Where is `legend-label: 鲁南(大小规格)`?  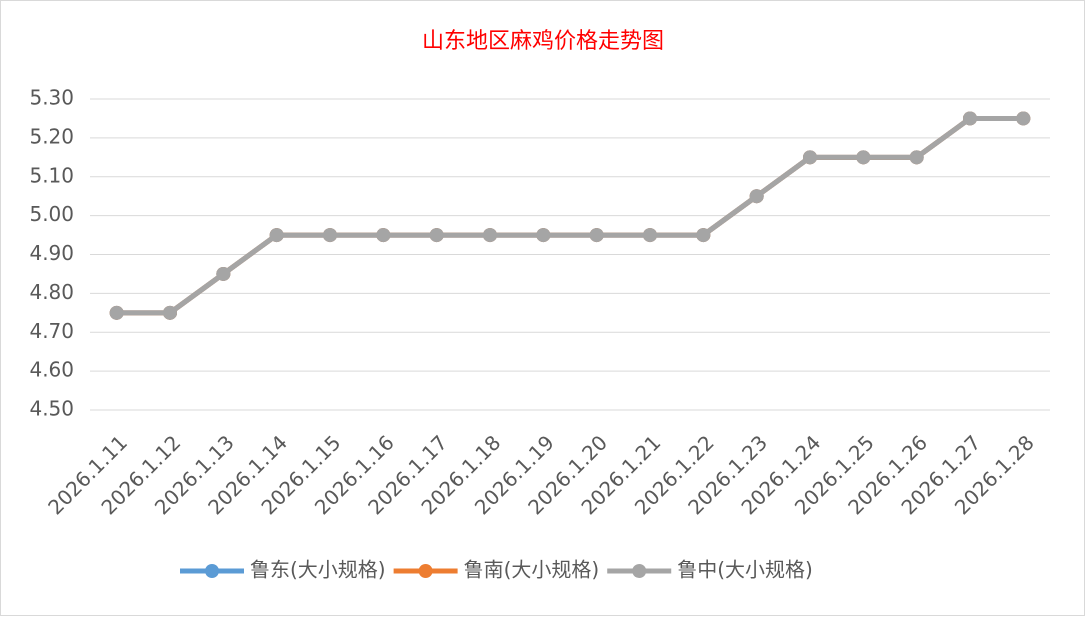
legend-label: 鲁南(大小规格) is located at coordinates (532, 570).